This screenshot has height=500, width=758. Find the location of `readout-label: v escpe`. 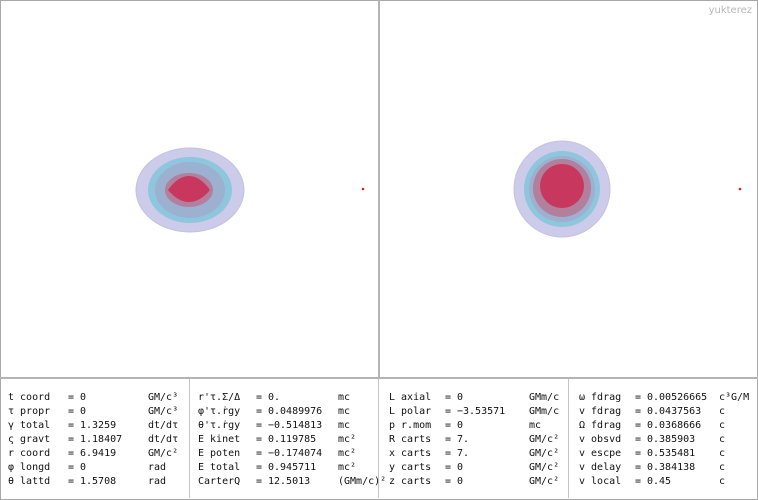

readout-label: v escpe is located at coordinates (600, 453).